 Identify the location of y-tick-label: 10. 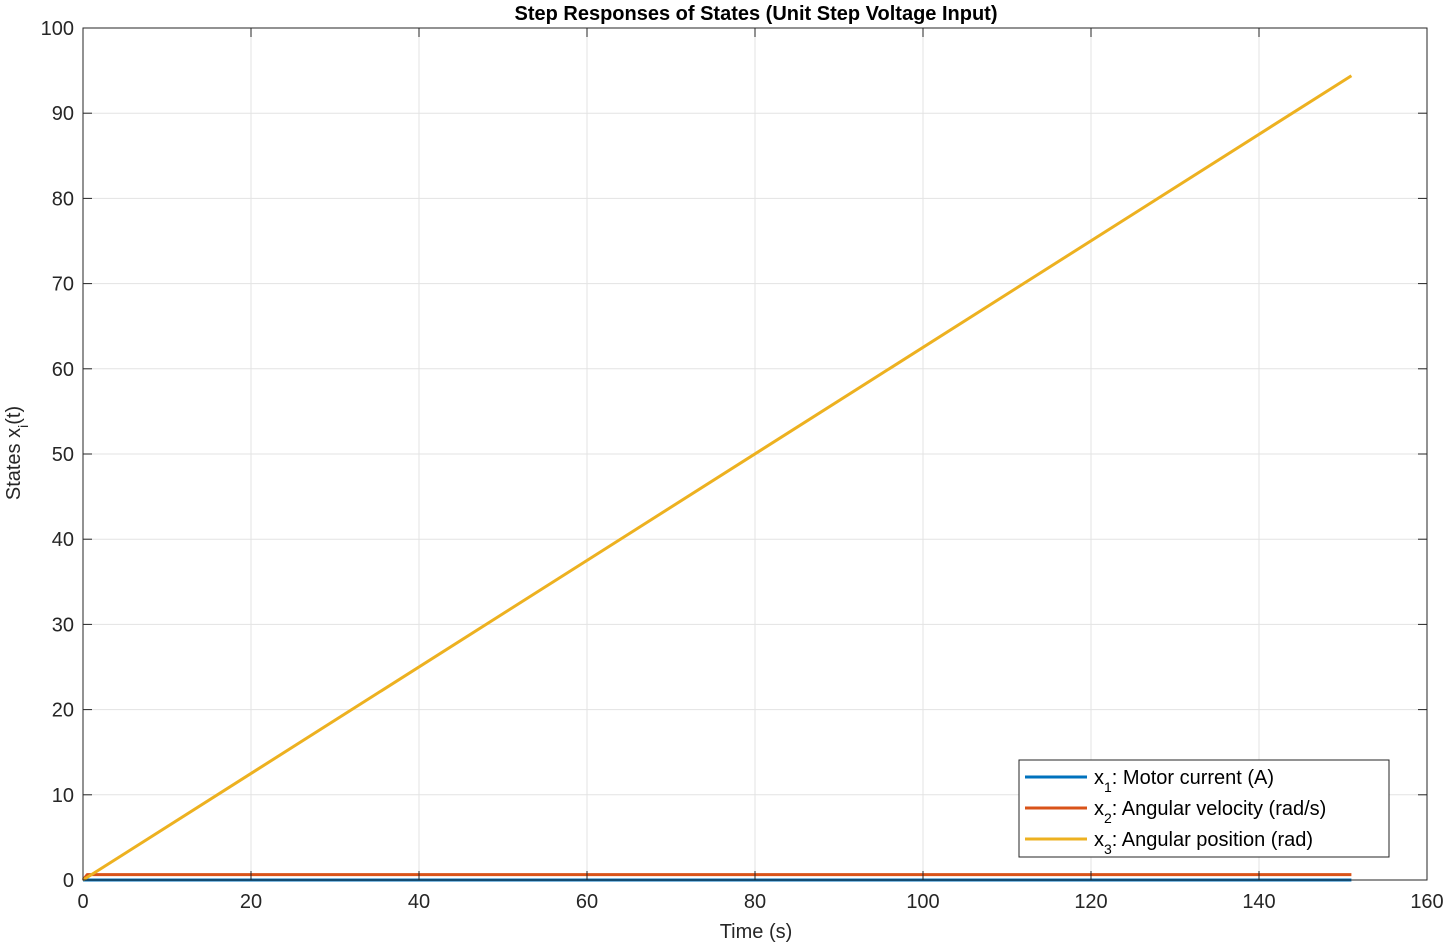
(63, 796).